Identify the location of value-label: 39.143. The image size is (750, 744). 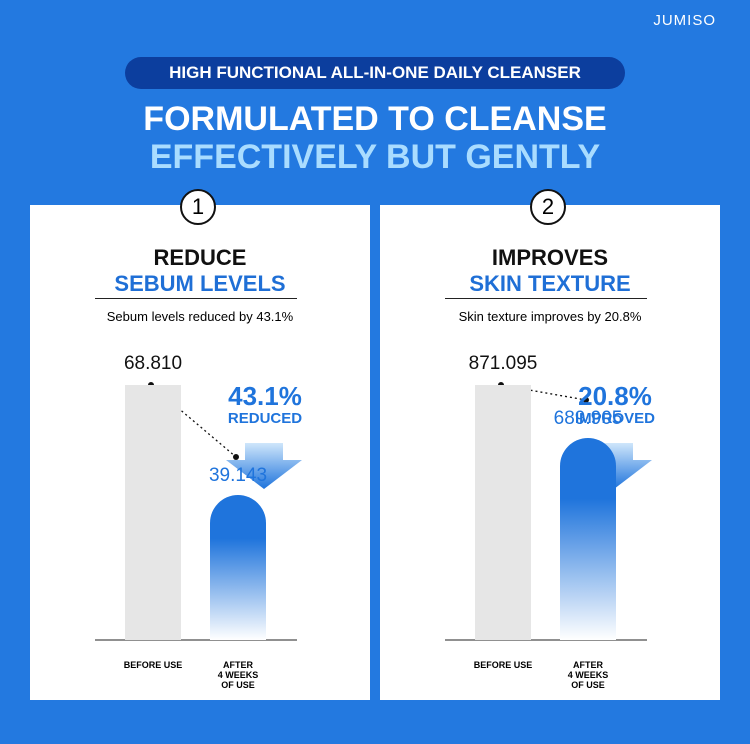
(238, 475).